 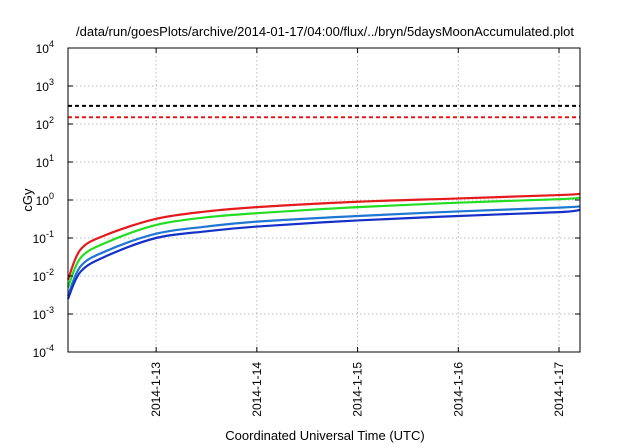 What do you see at coordinates (43, 237) in the screenshot?
I see `y-tick-label: 10⁻¹` at bounding box center [43, 237].